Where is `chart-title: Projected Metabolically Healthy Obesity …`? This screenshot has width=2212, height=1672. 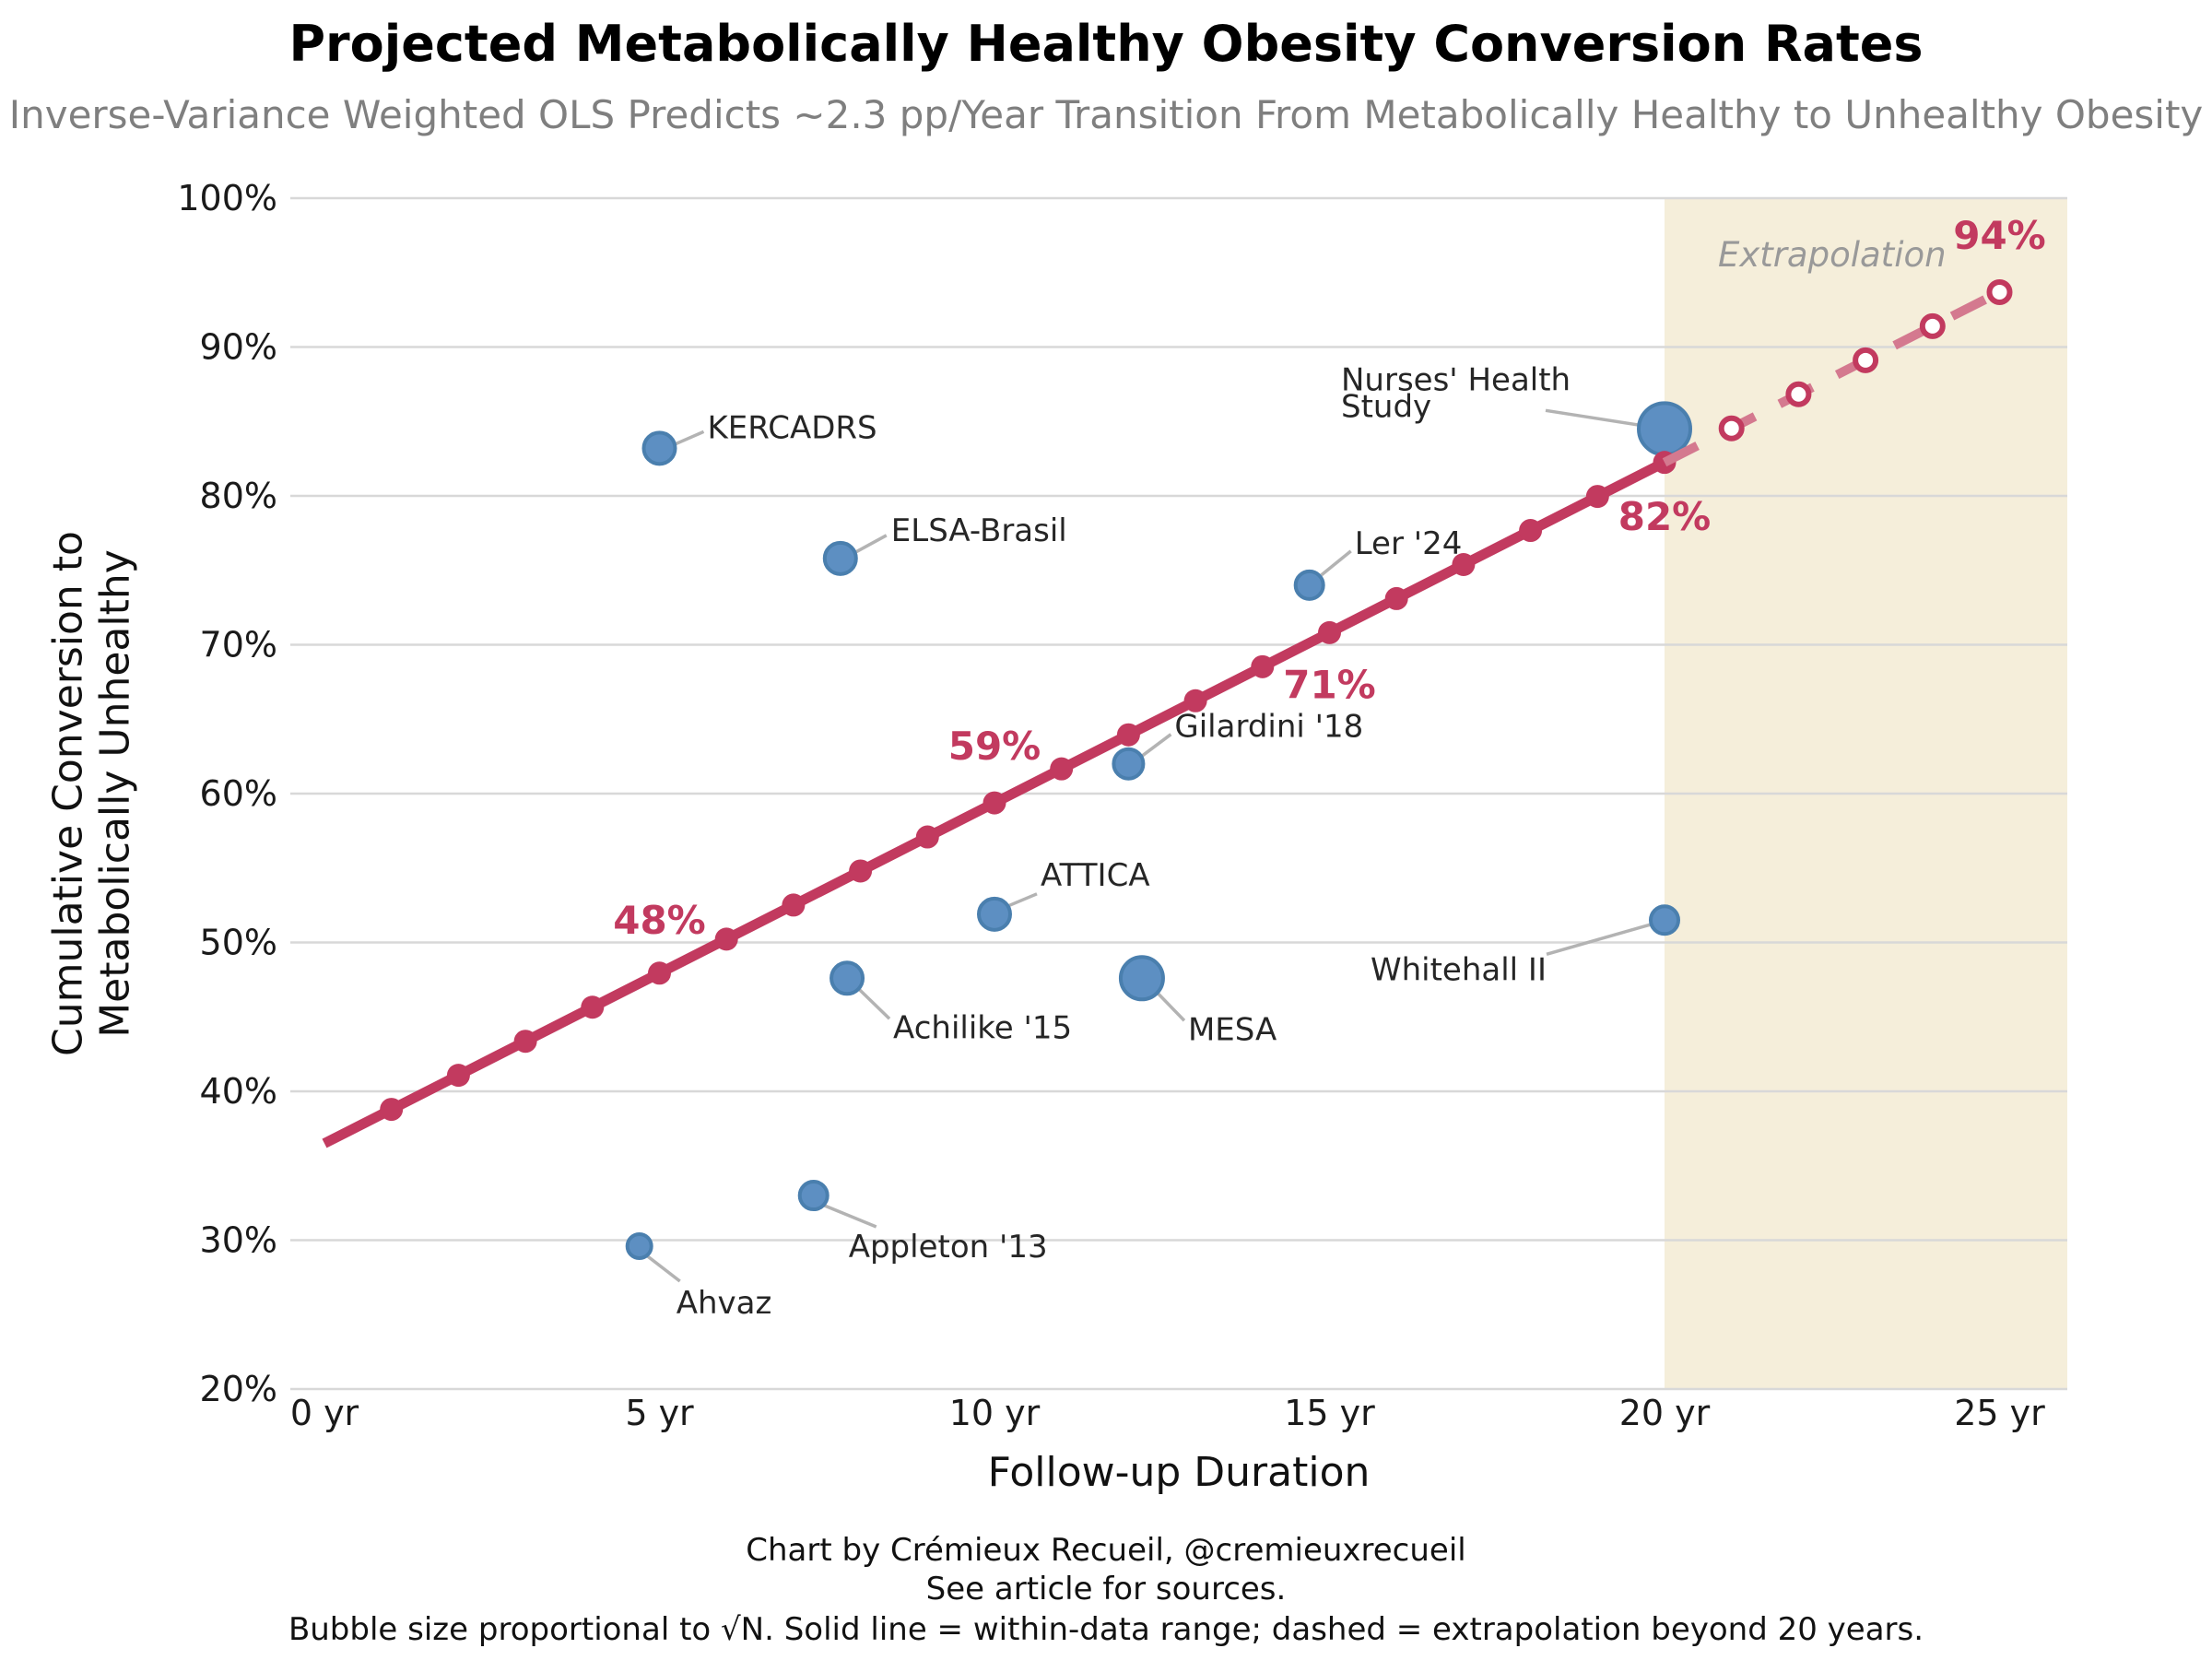
chart-title: Projected Metabolically Healthy Obesity … is located at coordinates (1106, 44).